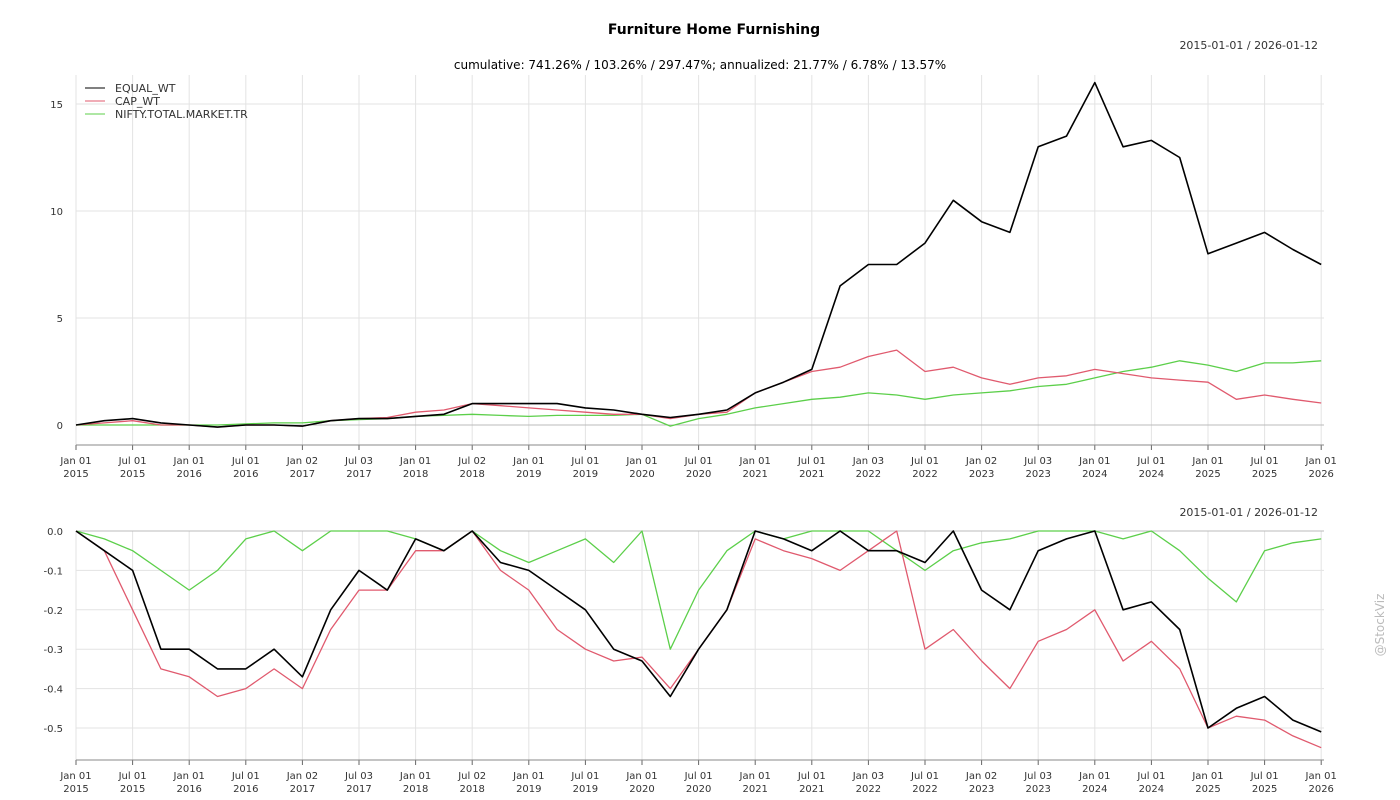 The image size is (1400, 800). Describe the element at coordinates (55, 532) in the screenshot. I see `y-tick-label: 0.0` at that location.